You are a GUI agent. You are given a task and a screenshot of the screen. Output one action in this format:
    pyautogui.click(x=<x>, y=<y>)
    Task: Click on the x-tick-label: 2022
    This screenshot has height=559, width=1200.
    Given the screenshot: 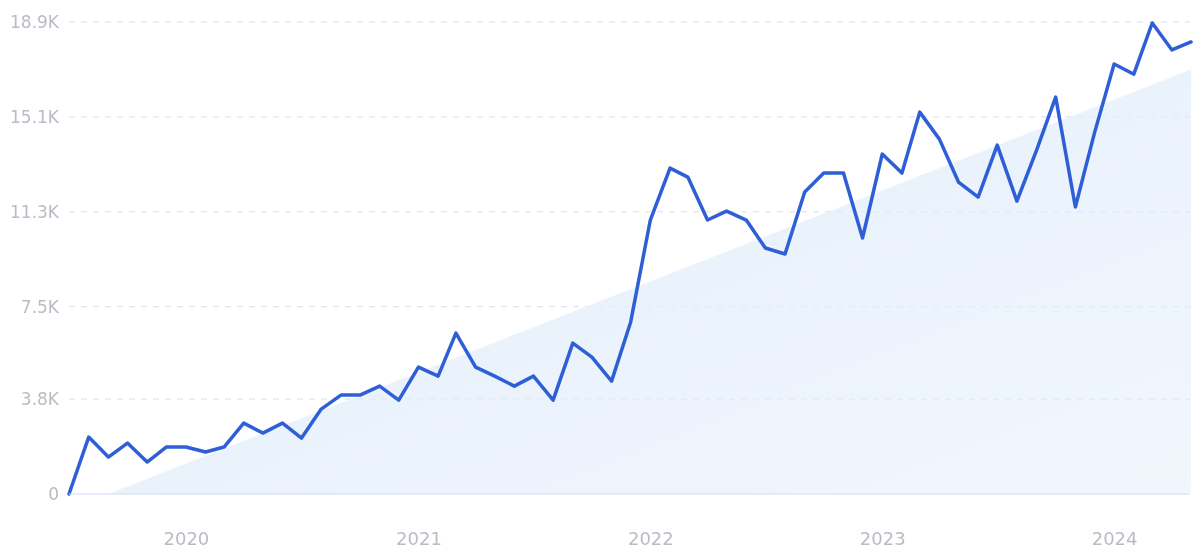 What is the action you would take?
    pyautogui.click(x=650, y=538)
    